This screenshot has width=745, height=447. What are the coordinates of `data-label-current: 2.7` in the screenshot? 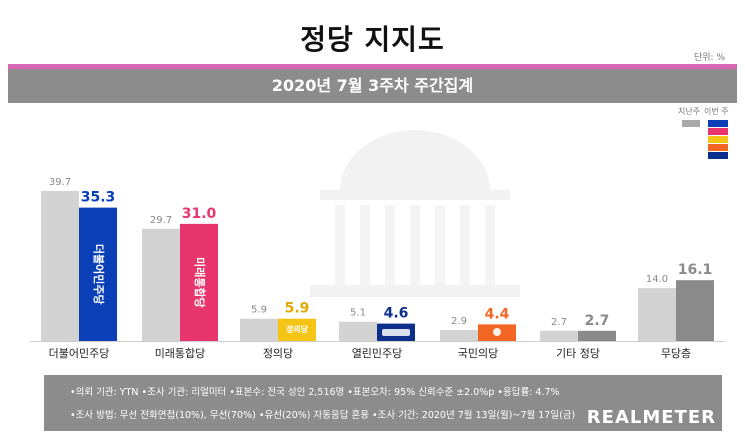 It's located at (597, 321).